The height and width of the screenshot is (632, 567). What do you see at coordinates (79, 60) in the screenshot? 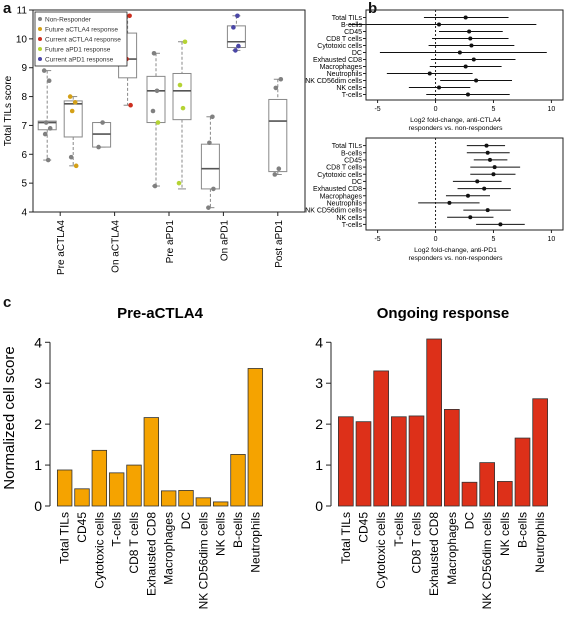
I see `legend-label: Current aPD1 response` at bounding box center [79, 60].